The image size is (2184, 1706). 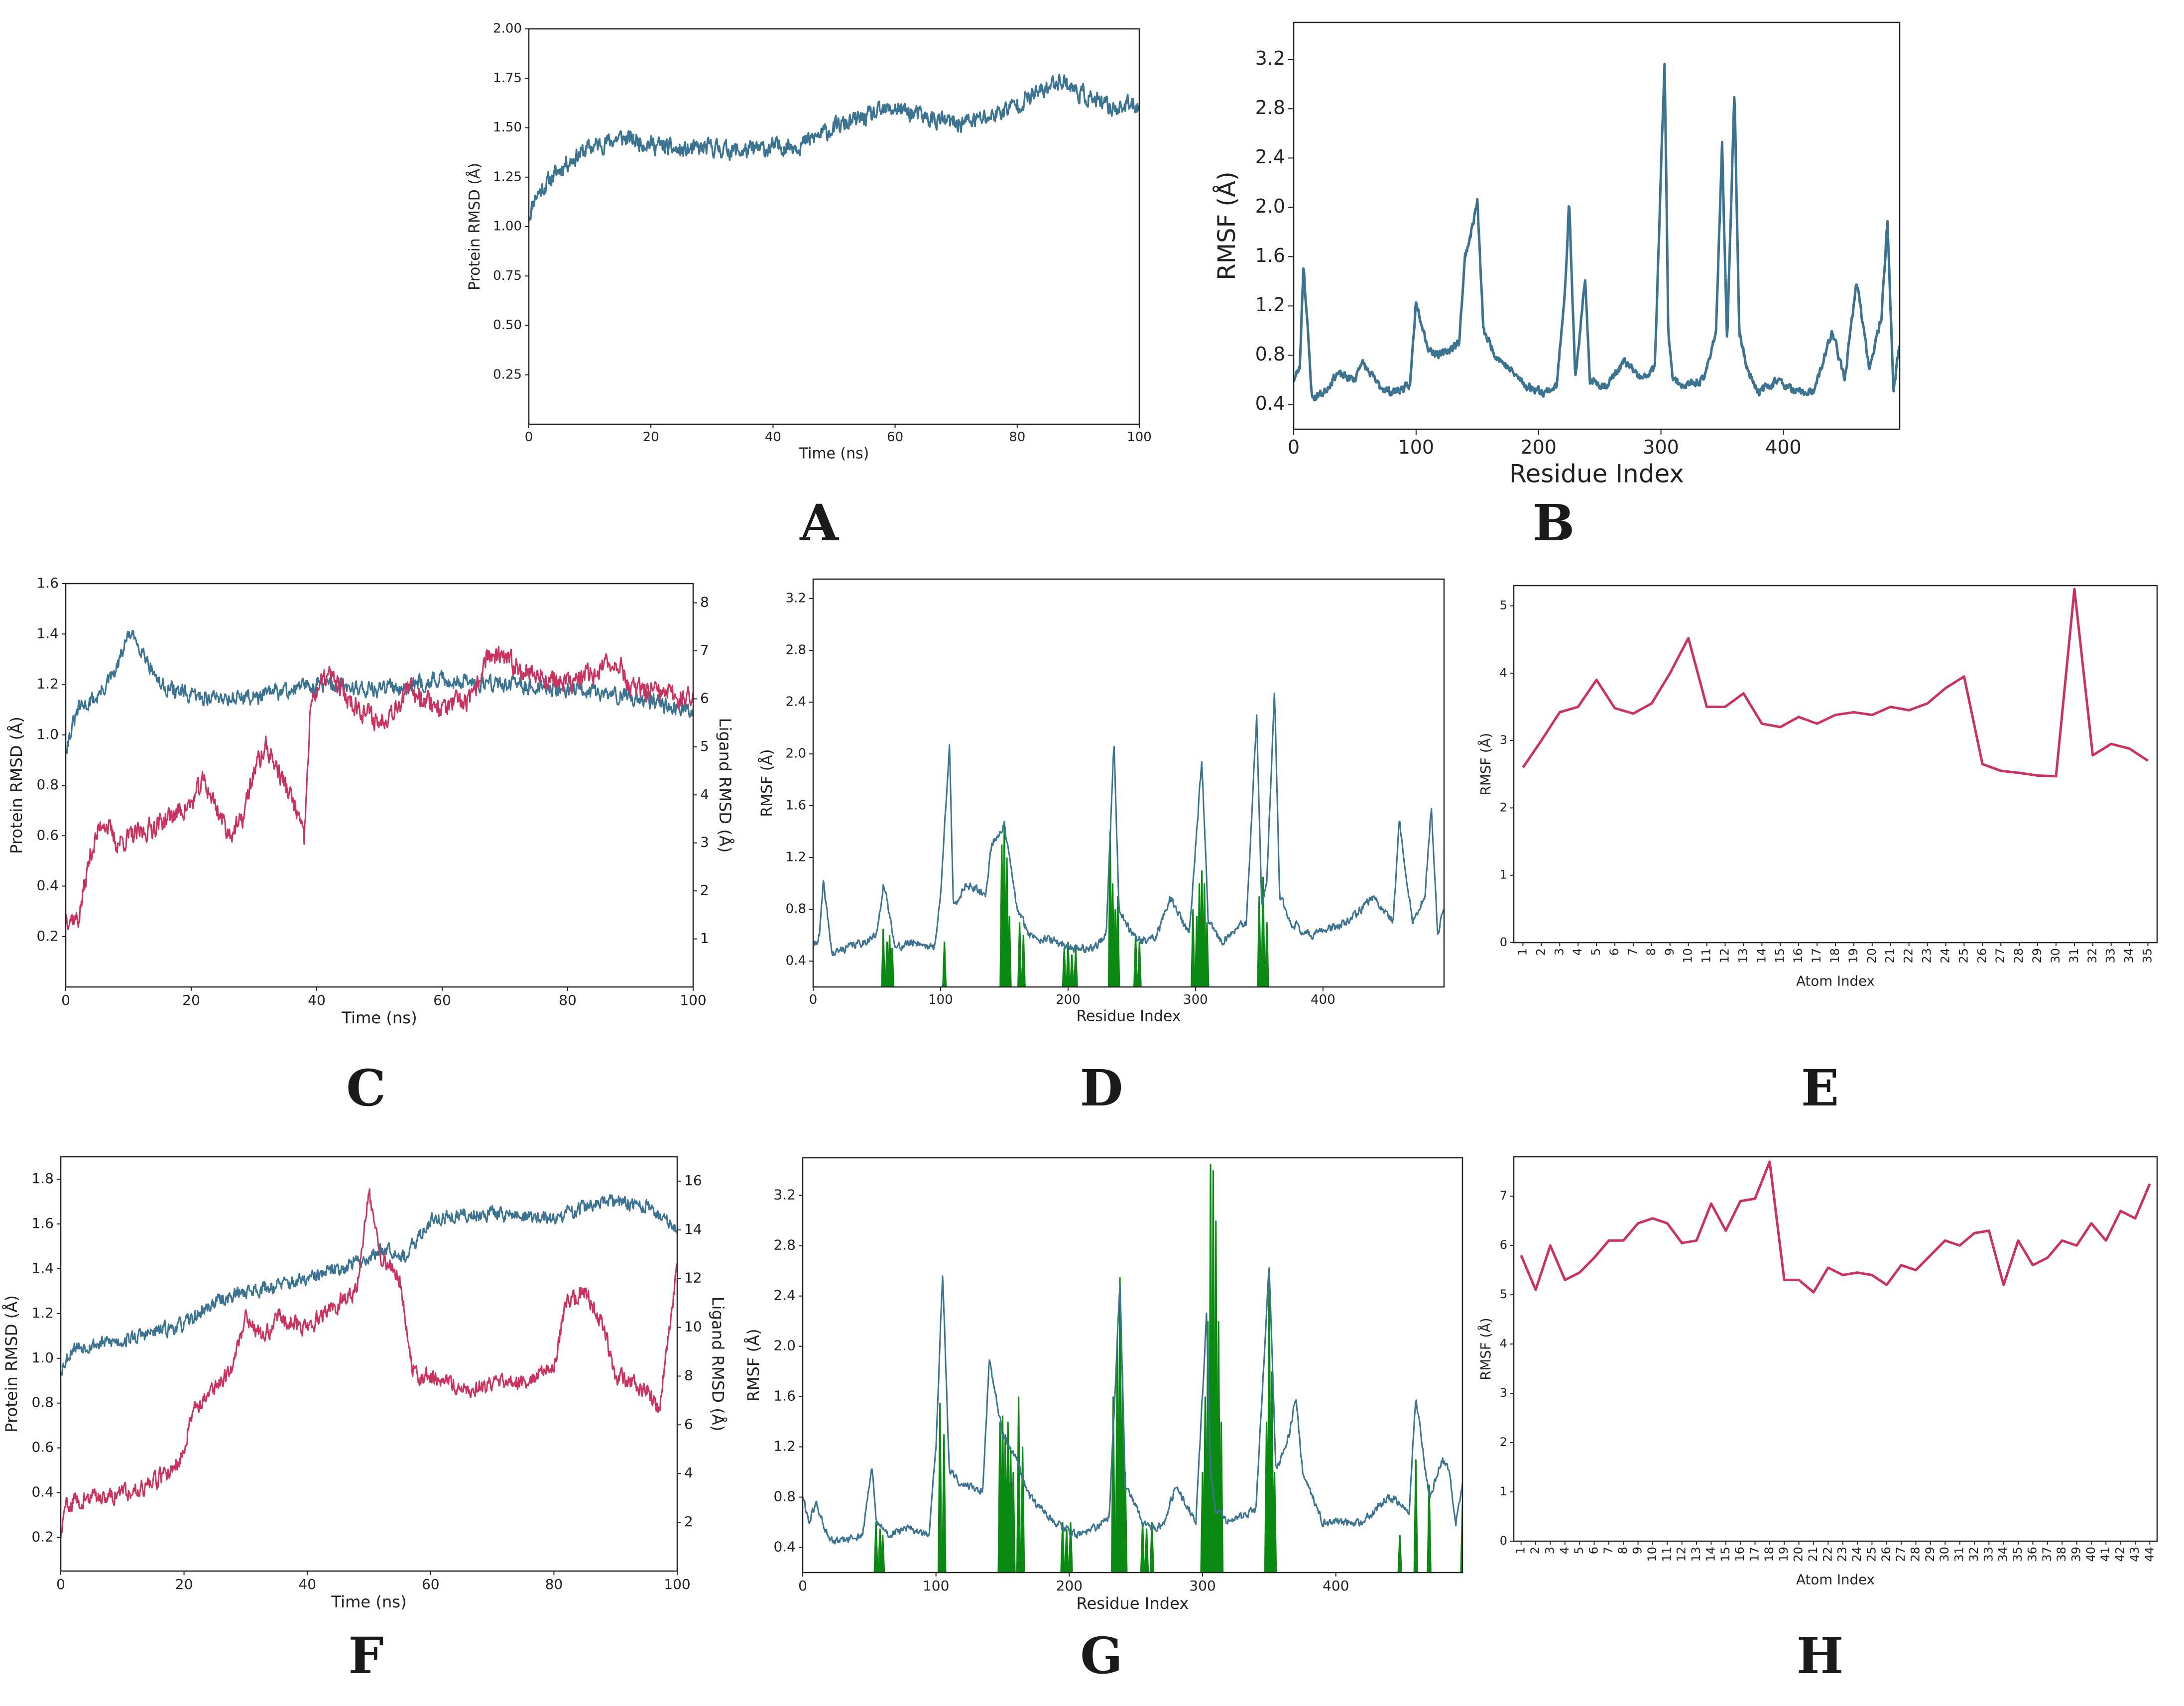 What do you see at coordinates (1485, 764) in the screenshot?
I see `y-axis-label-E: RMSF (Å)` at bounding box center [1485, 764].